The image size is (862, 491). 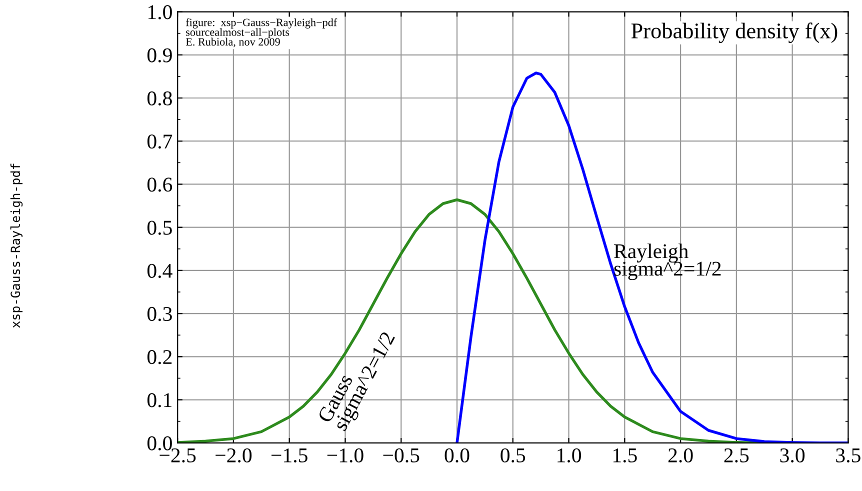 I want to click on y-tick-label: 0.0, so click(x=159, y=443).